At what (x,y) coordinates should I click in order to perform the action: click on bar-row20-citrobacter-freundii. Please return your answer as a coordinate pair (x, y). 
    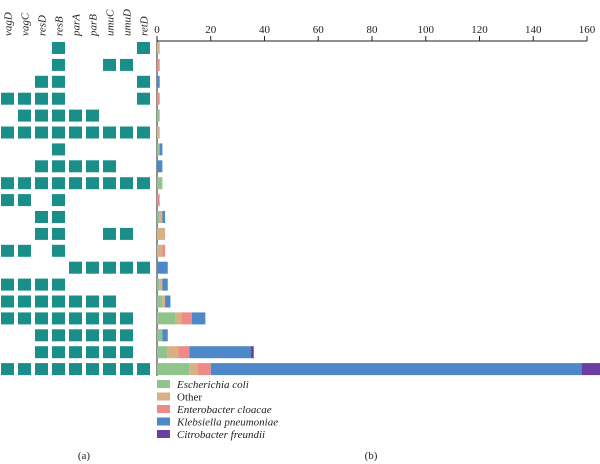
    Looking at the image, I should click on (590, 369).